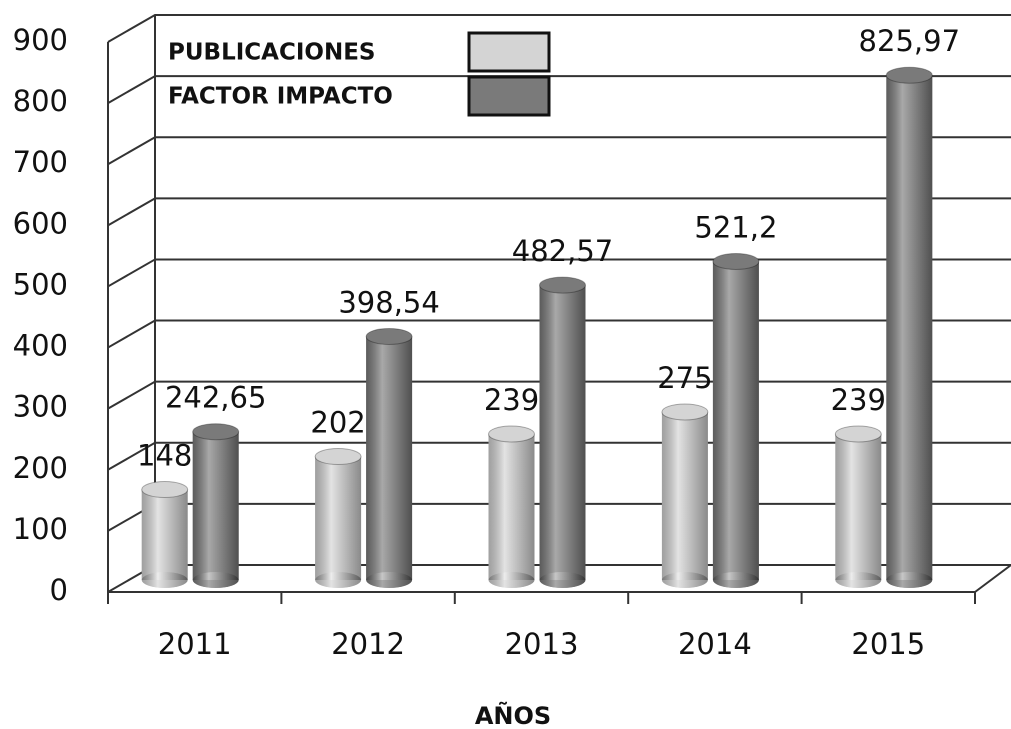 This screenshot has height=729, width=1011. I want to click on value-label: 148, so click(164, 456).